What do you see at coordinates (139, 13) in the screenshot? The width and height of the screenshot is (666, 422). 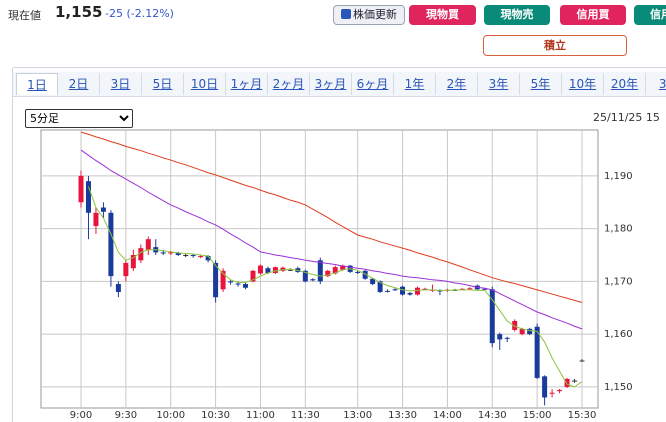 I see `price-change: -25 (-2.12%)` at bounding box center [139, 13].